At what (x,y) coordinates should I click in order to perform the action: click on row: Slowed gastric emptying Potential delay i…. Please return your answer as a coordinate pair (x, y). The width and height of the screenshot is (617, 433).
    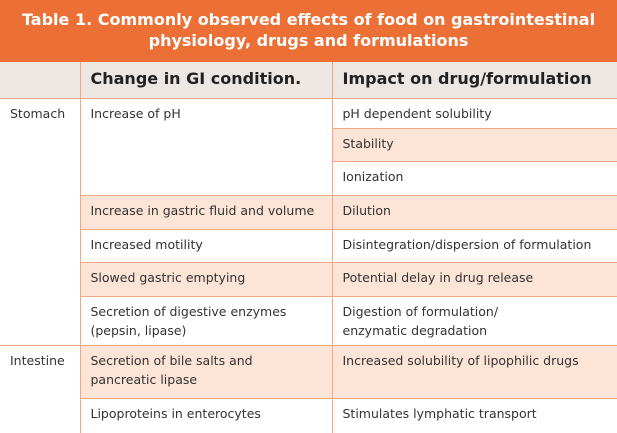
    Looking at the image, I should click on (308, 279).